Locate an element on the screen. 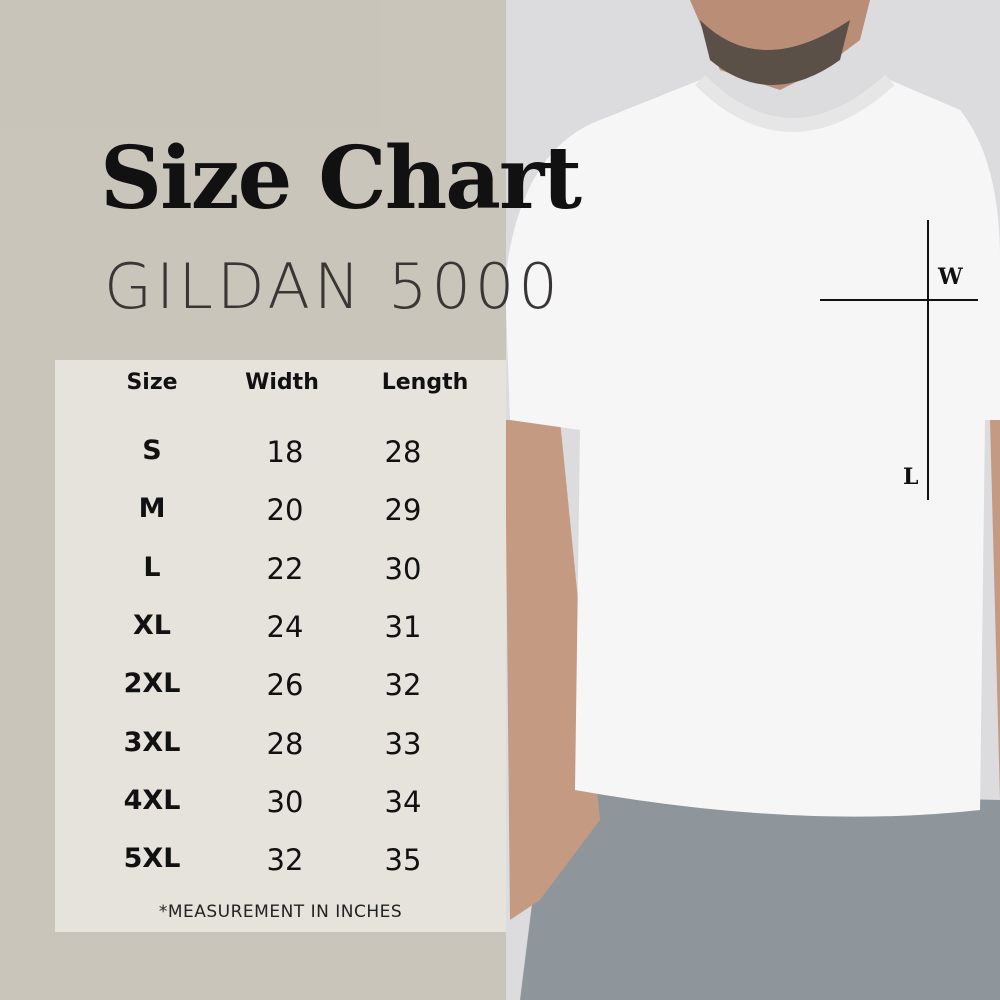  product-subtitle: GILDAN 5000 is located at coordinates (333, 286).